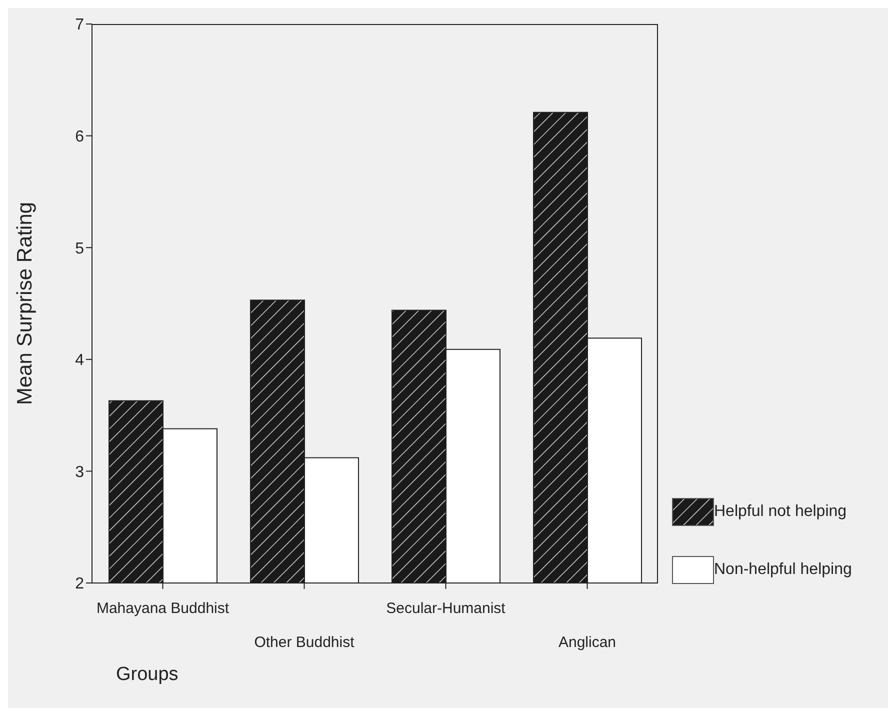 Image resolution: width=888 pixels, height=715 pixels. What do you see at coordinates (24, 304) in the screenshot?
I see `y-axis-title: Mean Surprise Rating` at bounding box center [24, 304].